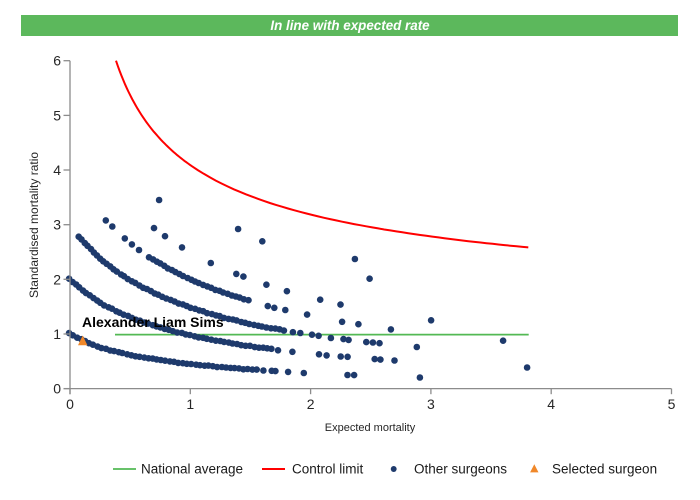  I want to click on svg-text: Standardised mortality ratio, so click(34, 225).